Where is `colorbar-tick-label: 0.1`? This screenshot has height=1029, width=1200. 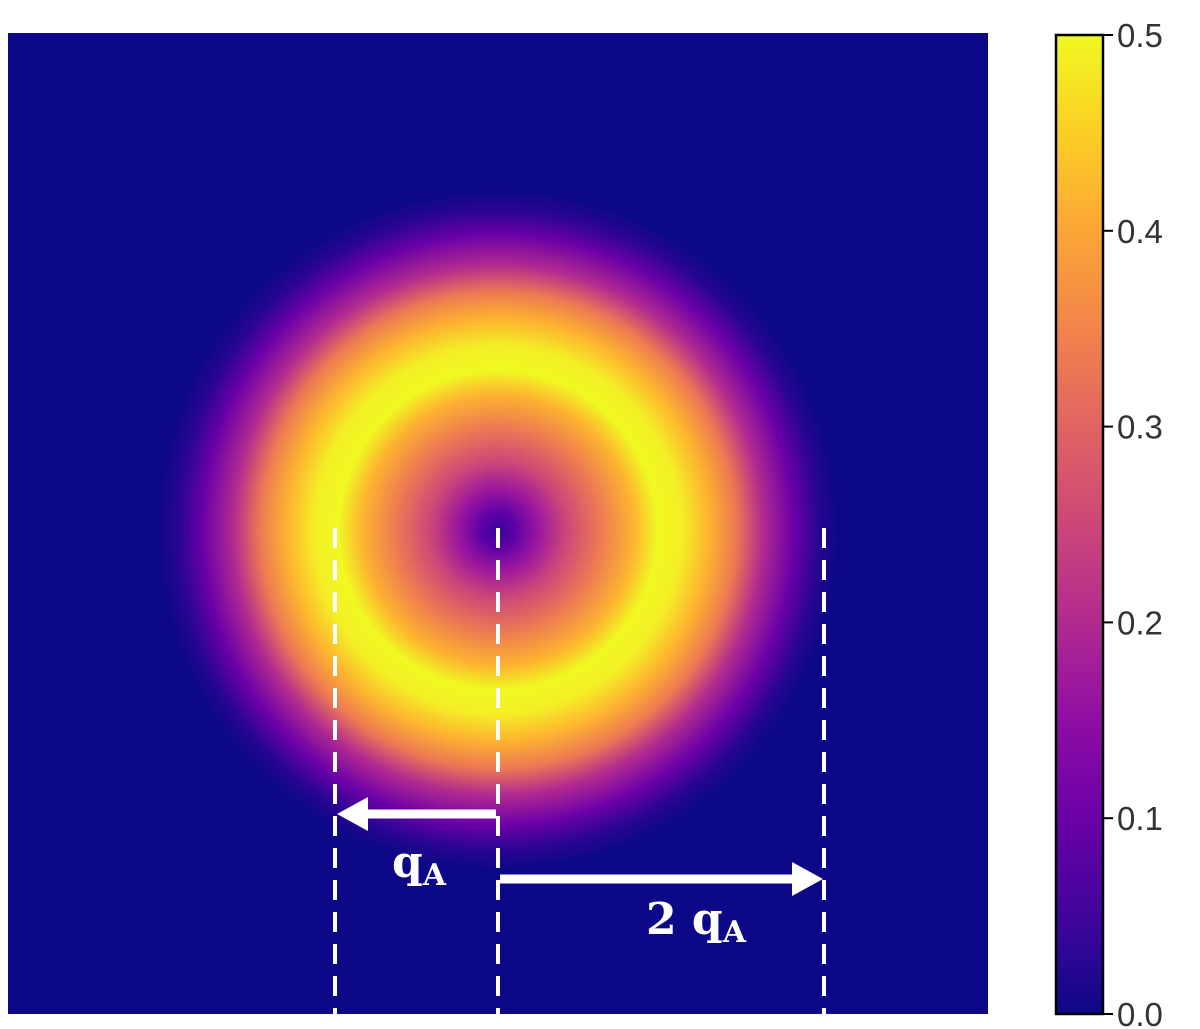 colorbar-tick-label: 0.1 is located at coordinates (1140, 818).